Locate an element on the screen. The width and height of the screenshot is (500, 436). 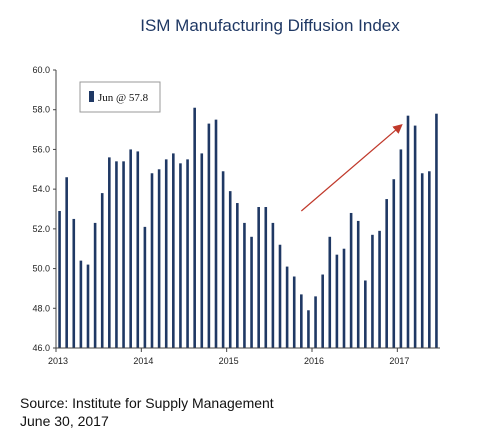
source-note: Source: Institute for Supply Management is located at coordinates (147, 403).